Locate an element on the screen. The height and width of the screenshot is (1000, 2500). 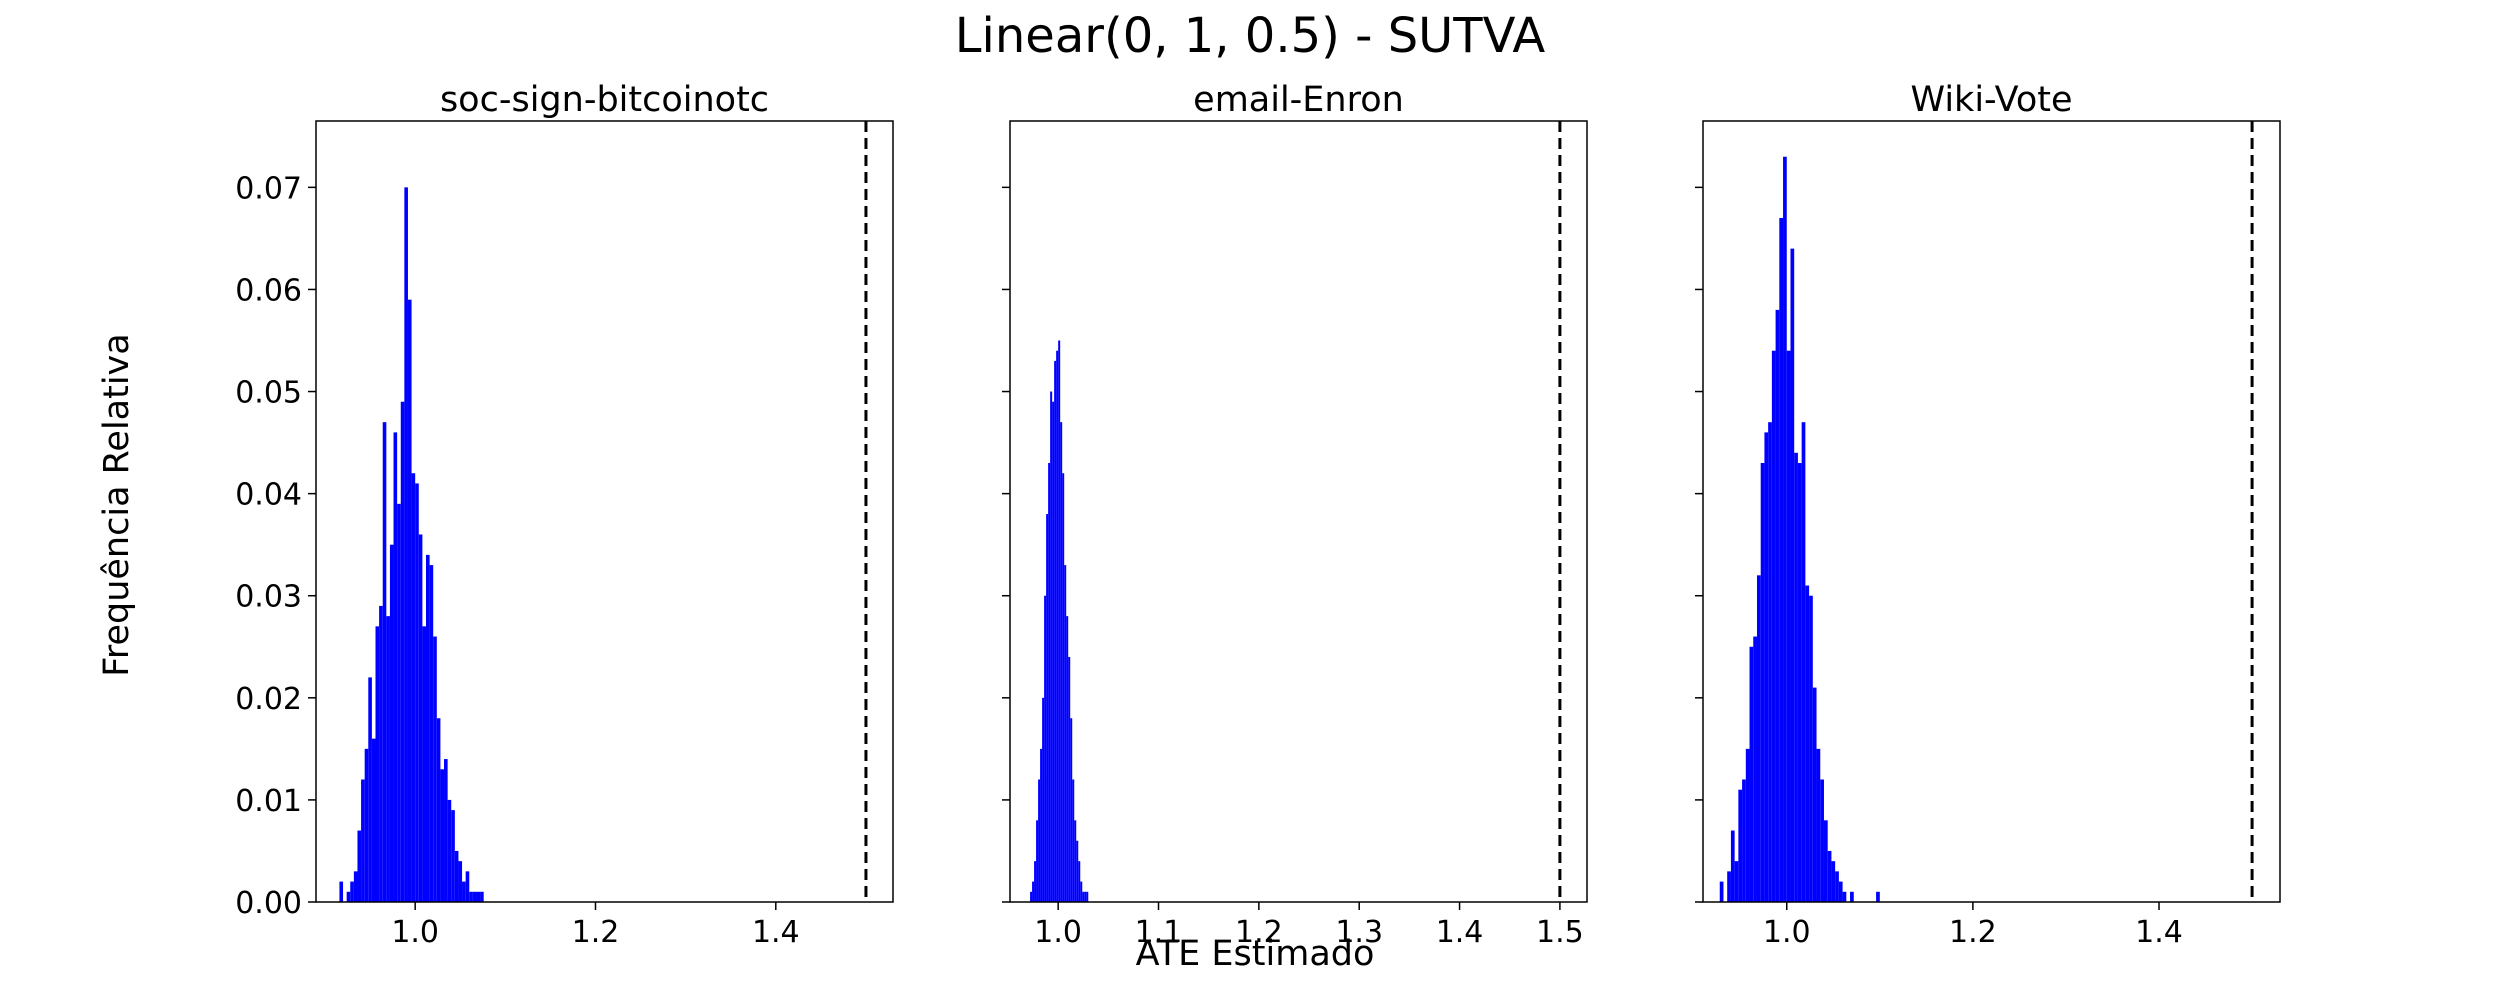
y-tick-label: 0.04 is located at coordinates (268, 495).